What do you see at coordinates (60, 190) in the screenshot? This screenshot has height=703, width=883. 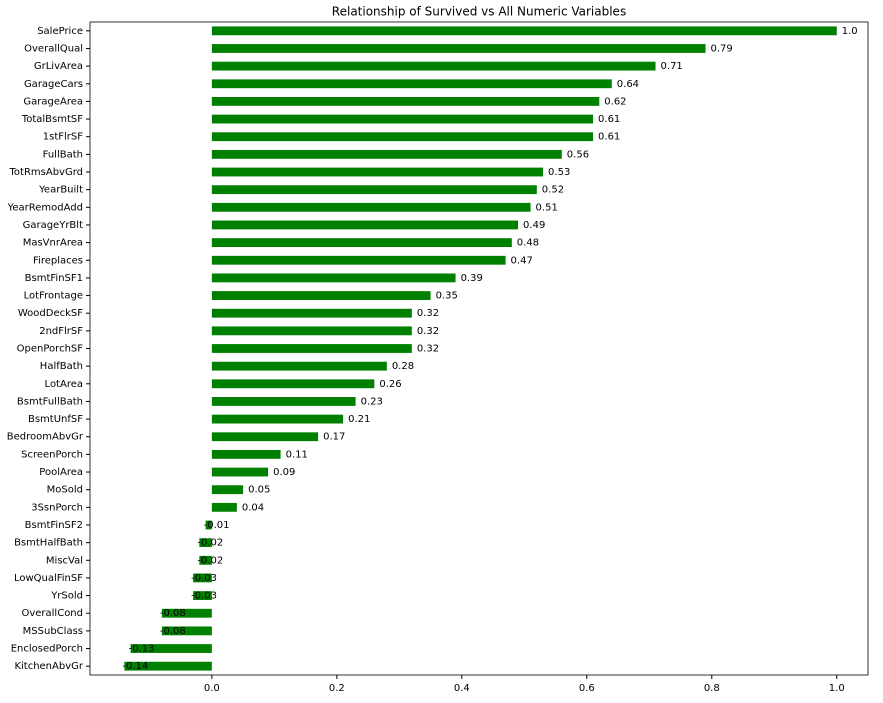 I see `y-tick-label: YearBuilt` at bounding box center [60, 190].